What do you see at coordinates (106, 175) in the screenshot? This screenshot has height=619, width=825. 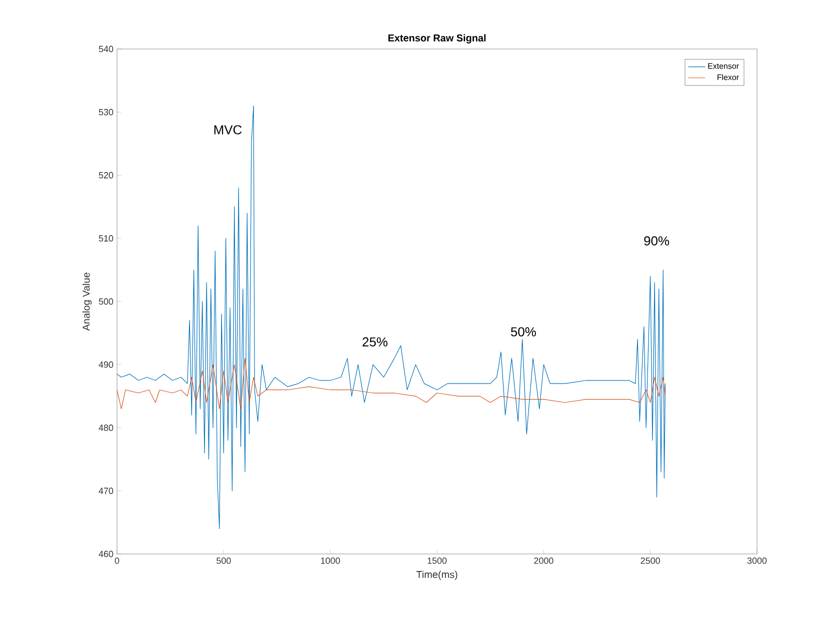 I see `y-tick-label: 520` at bounding box center [106, 175].